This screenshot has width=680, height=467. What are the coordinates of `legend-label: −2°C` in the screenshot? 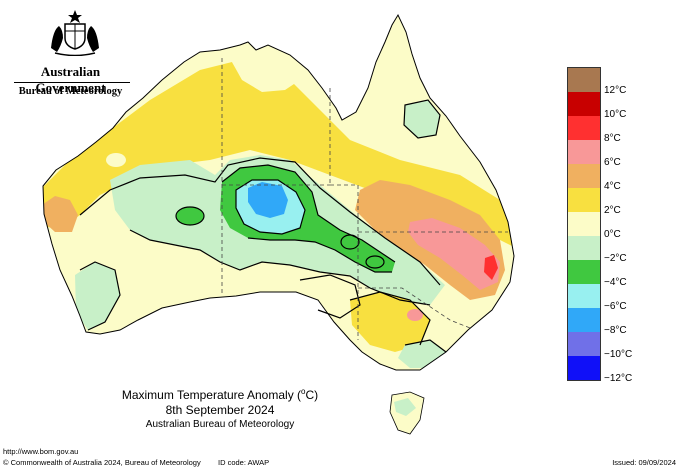 It's located at (615, 258).